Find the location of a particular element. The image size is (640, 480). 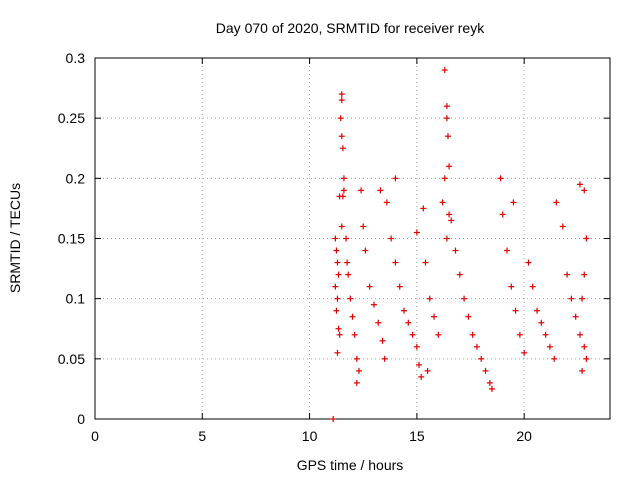

x-tick-label: 10 is located at coordinates (310, 436).